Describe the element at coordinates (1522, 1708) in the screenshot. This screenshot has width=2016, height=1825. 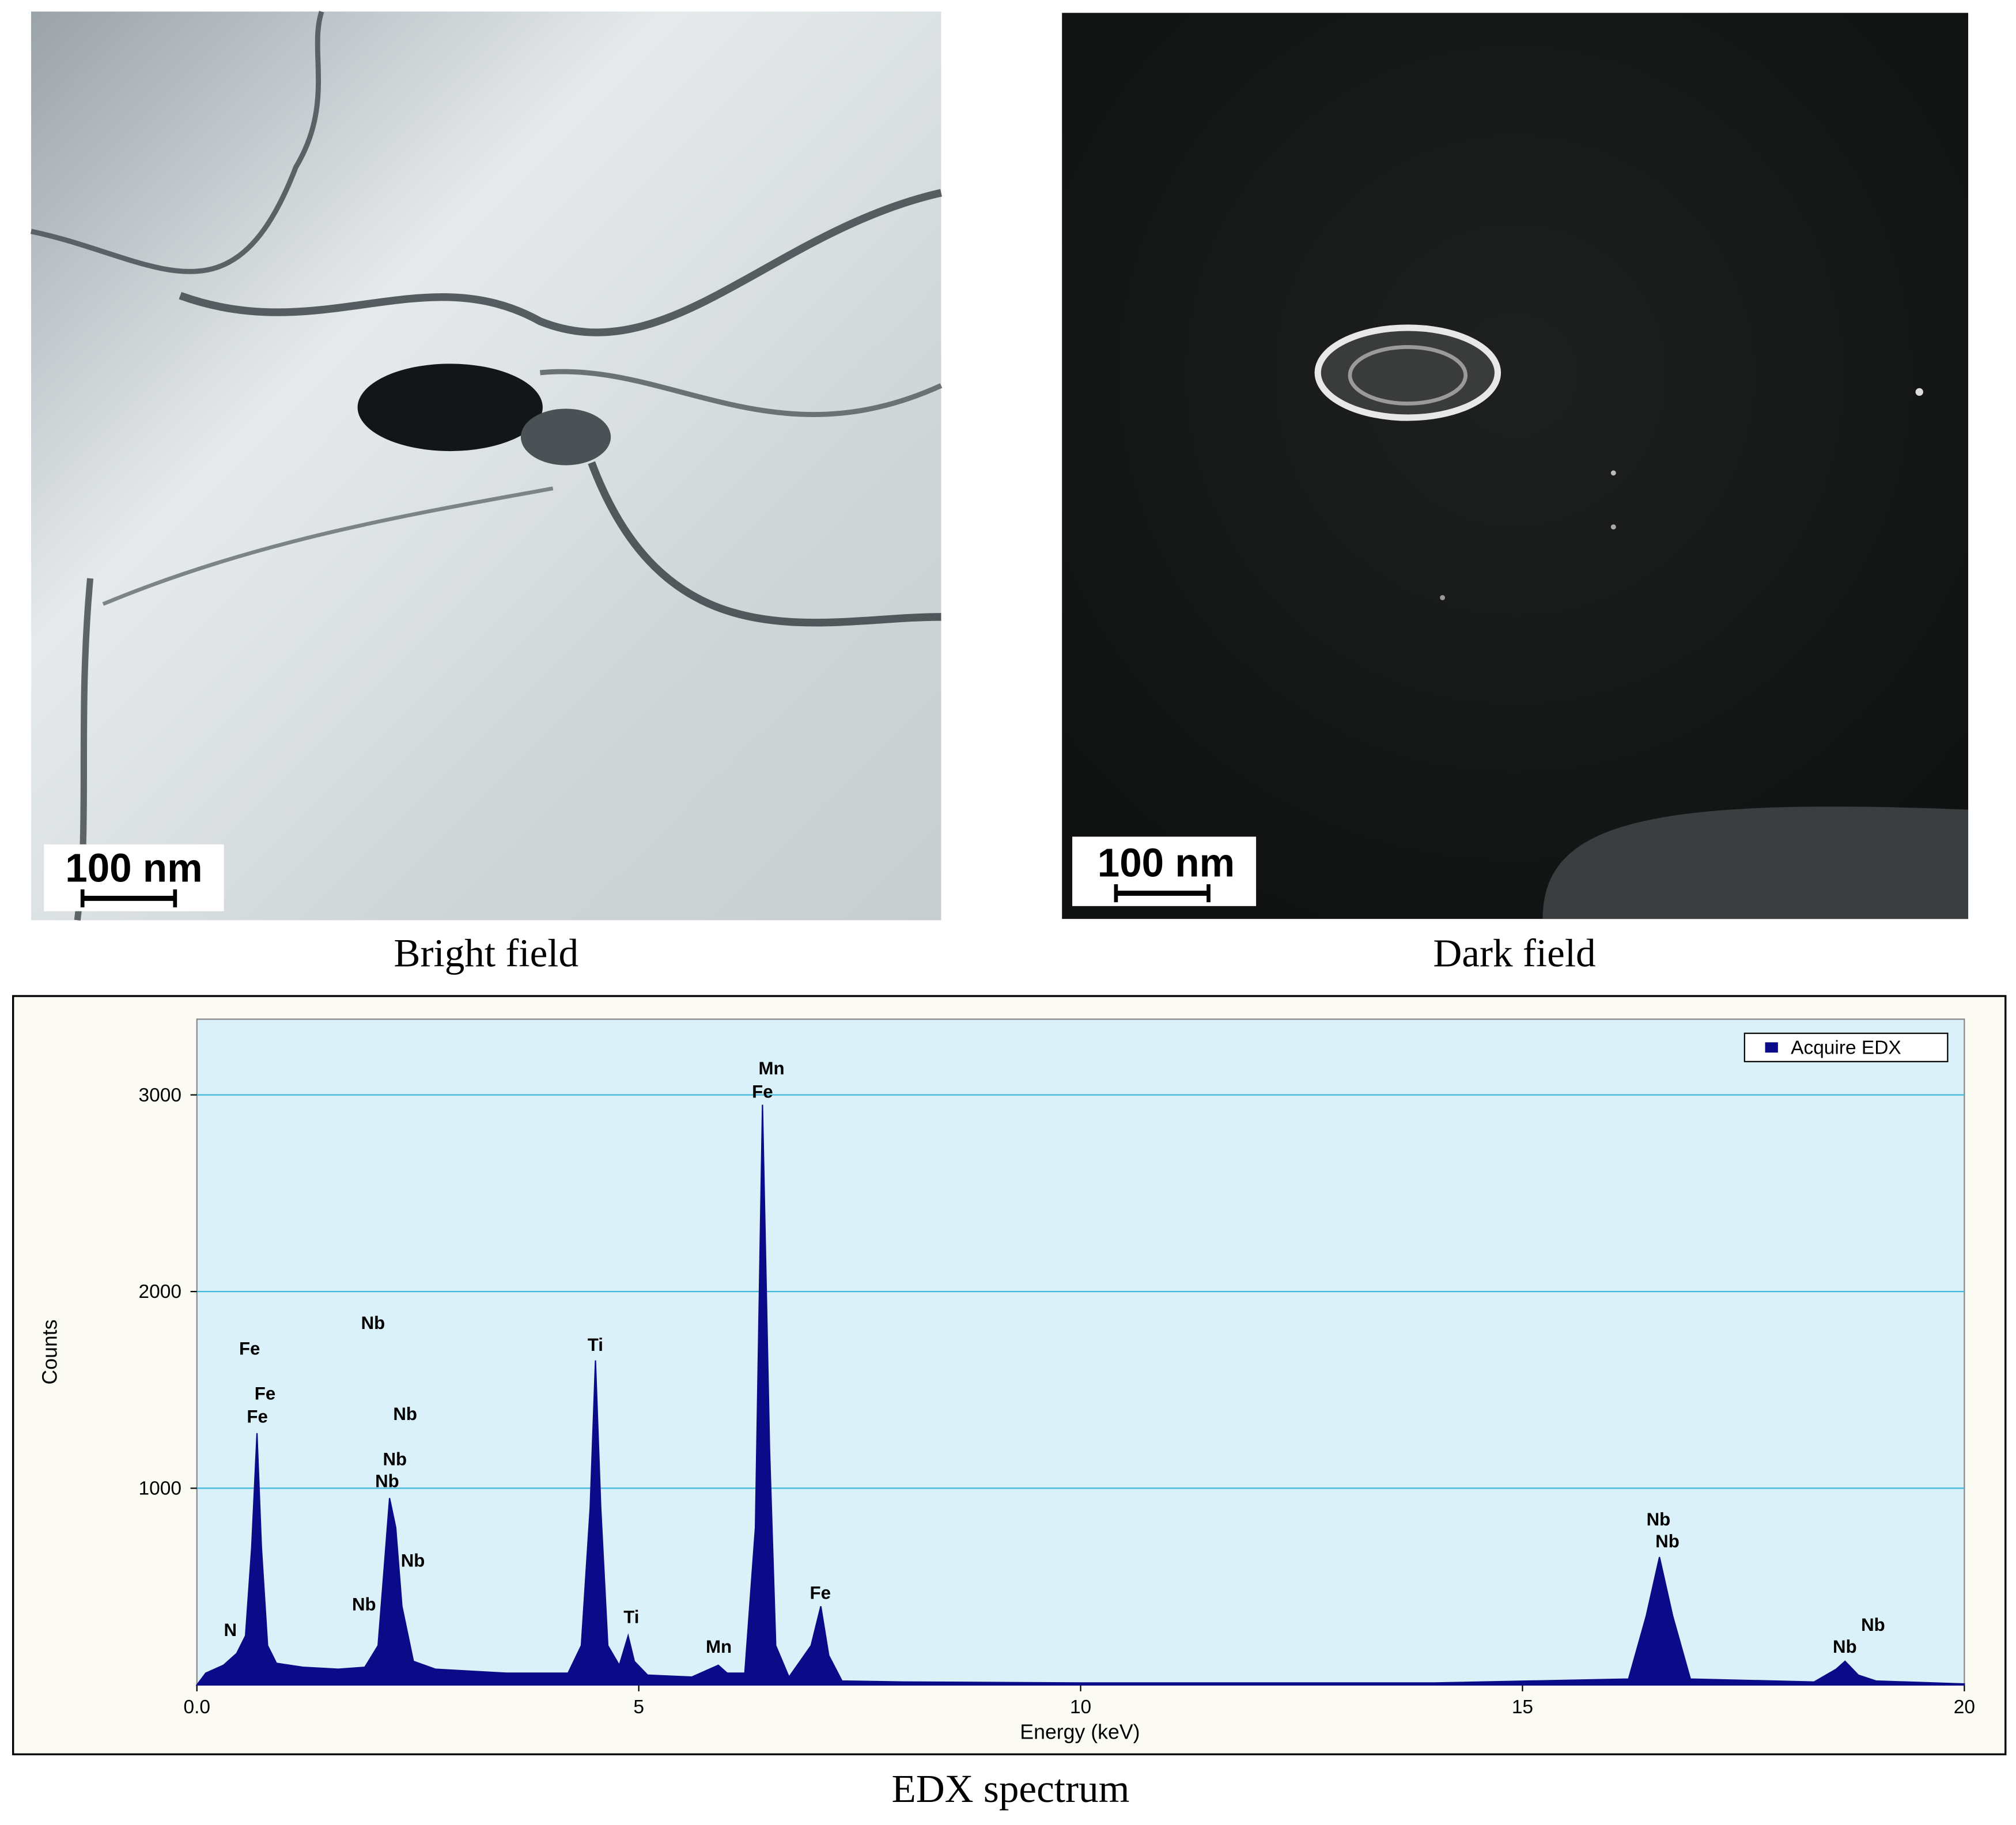
I see `x-tick-label: 15` at that location.